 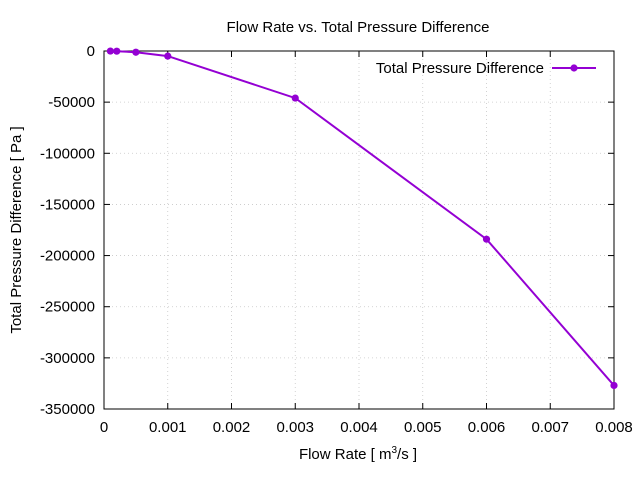 I want to click on x-tick-label: 0.003, so click(x=295, y=427).